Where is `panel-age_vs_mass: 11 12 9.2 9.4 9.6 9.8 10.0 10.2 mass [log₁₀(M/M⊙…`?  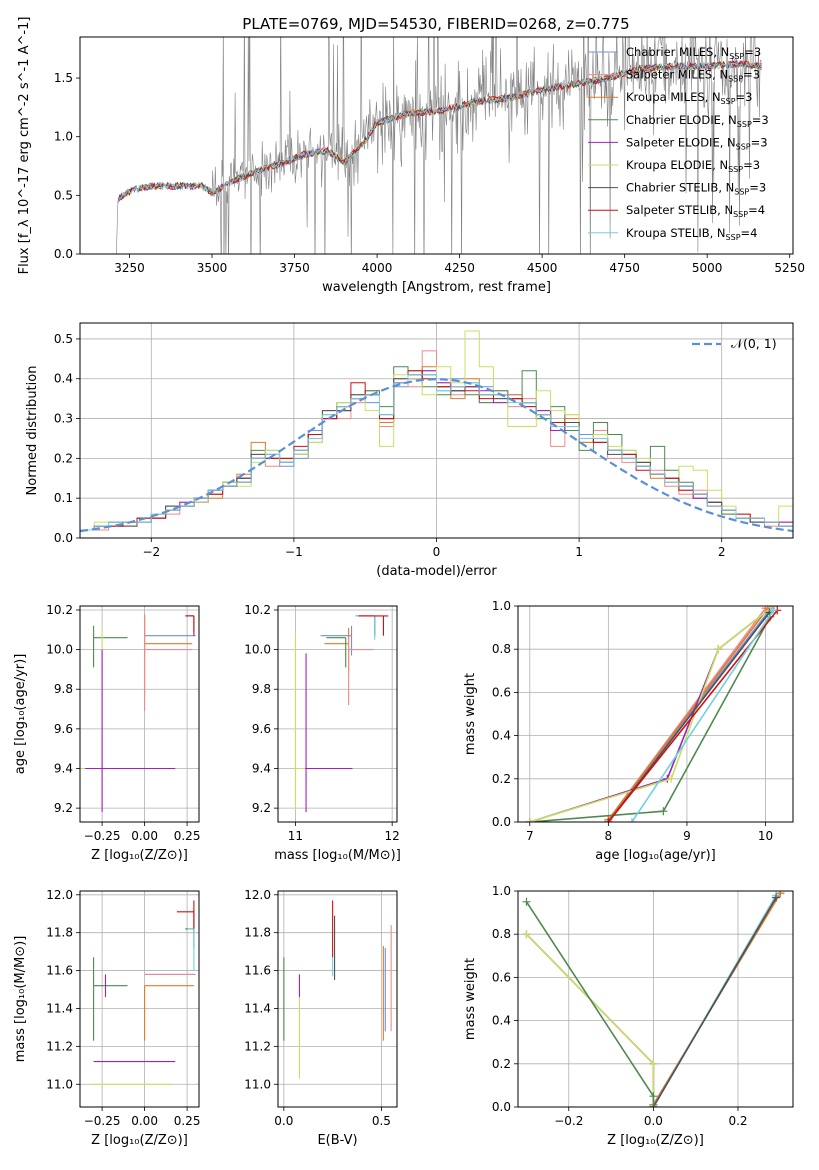
panel-age_vs_mass: 11 12 9.2 9.4 9.6 9.8 10.0 10.2 mass [log₁₀(M/M⊙… is located at coordinates (322, 733).